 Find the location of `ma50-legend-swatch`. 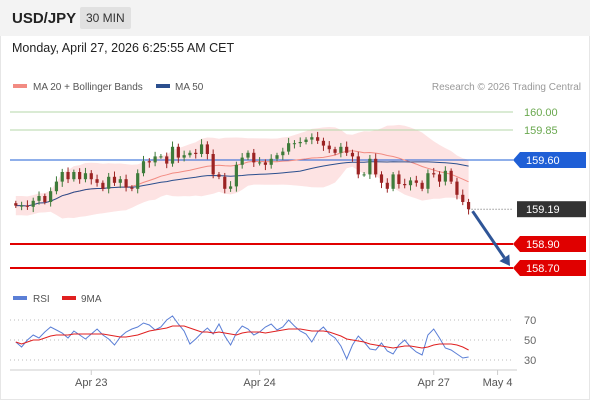

ma50-legend-swatch is located at coordinates (163, 86).